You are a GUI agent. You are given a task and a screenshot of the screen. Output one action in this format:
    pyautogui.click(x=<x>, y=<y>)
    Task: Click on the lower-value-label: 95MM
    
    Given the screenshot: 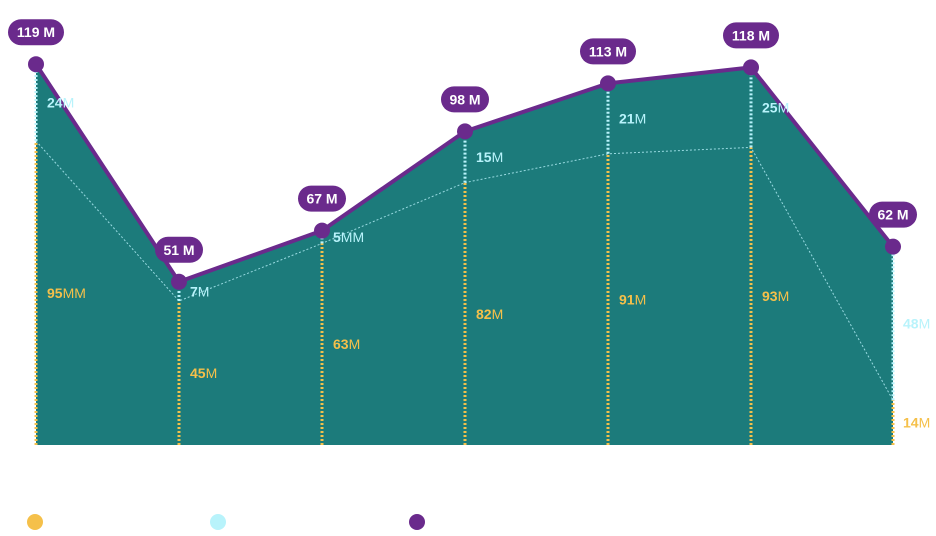 What is the action you would take?
    pyautogui.click(x=66, y=293)
    